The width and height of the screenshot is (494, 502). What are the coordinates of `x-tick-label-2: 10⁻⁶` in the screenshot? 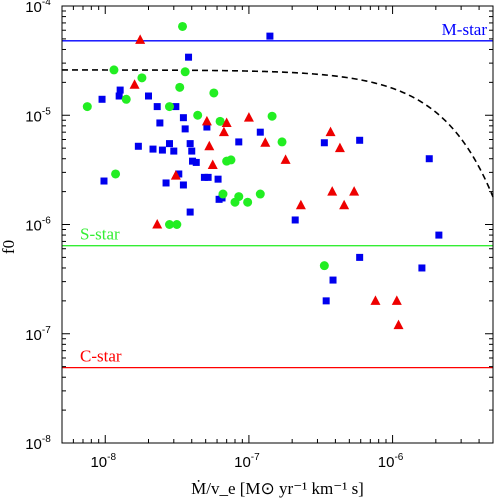 It's located at (391, 461).